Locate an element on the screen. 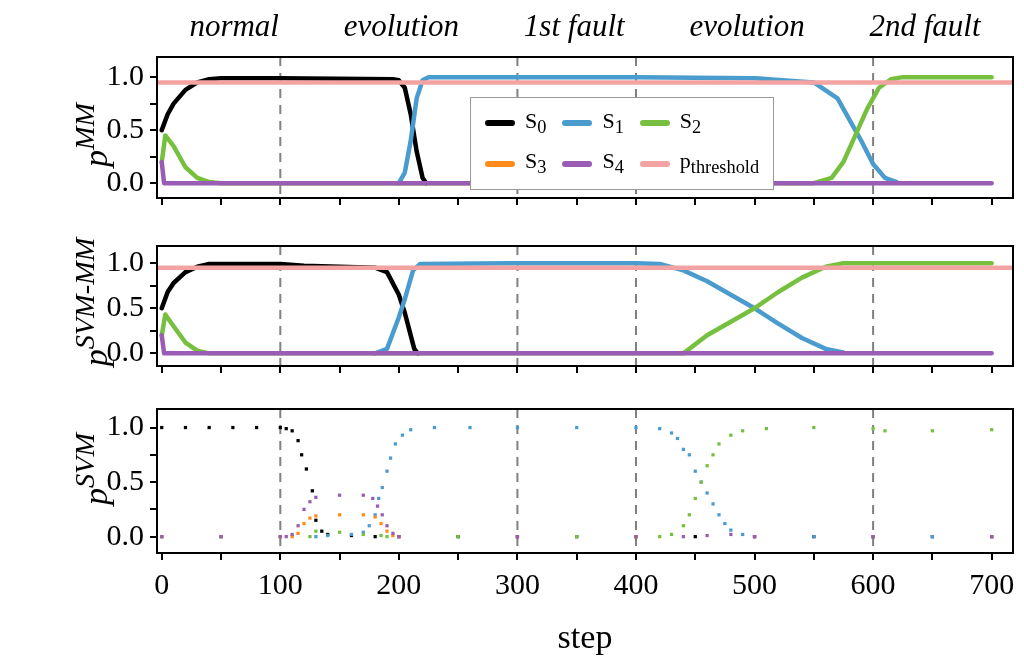  legend-label: S$_{3}$ is located at coordinates (536, 163).